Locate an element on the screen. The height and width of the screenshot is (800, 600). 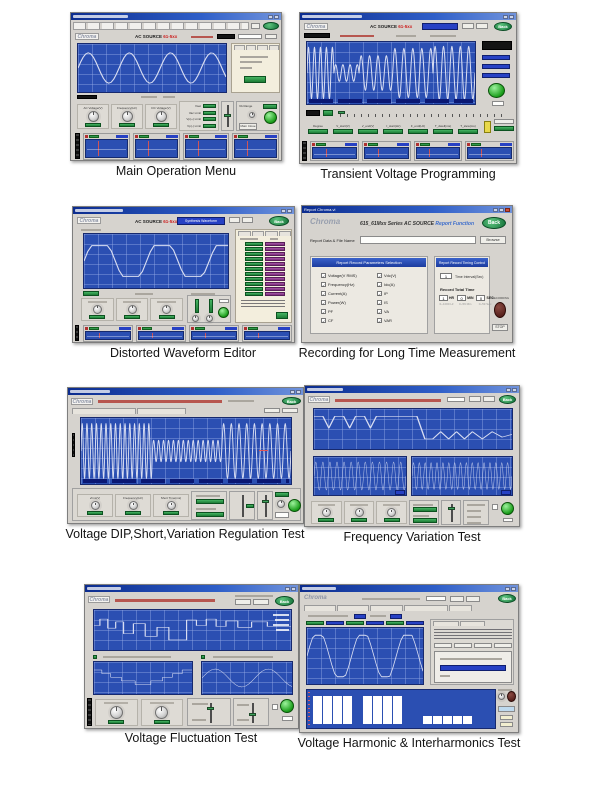
file-name-input is located at coordinates (418, 240).